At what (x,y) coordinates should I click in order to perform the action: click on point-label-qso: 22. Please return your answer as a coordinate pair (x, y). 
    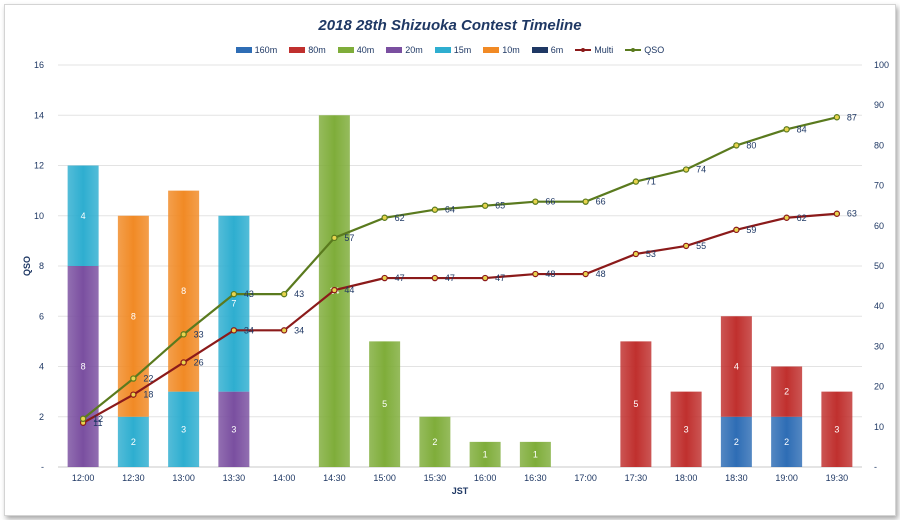
    Looking at the image, I should click on (148, 379).